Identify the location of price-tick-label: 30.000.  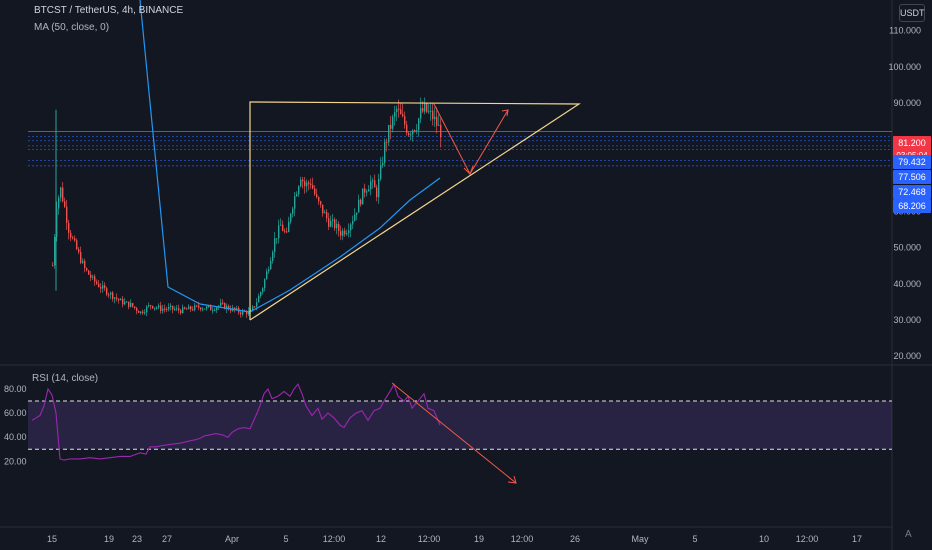
(907, 320).